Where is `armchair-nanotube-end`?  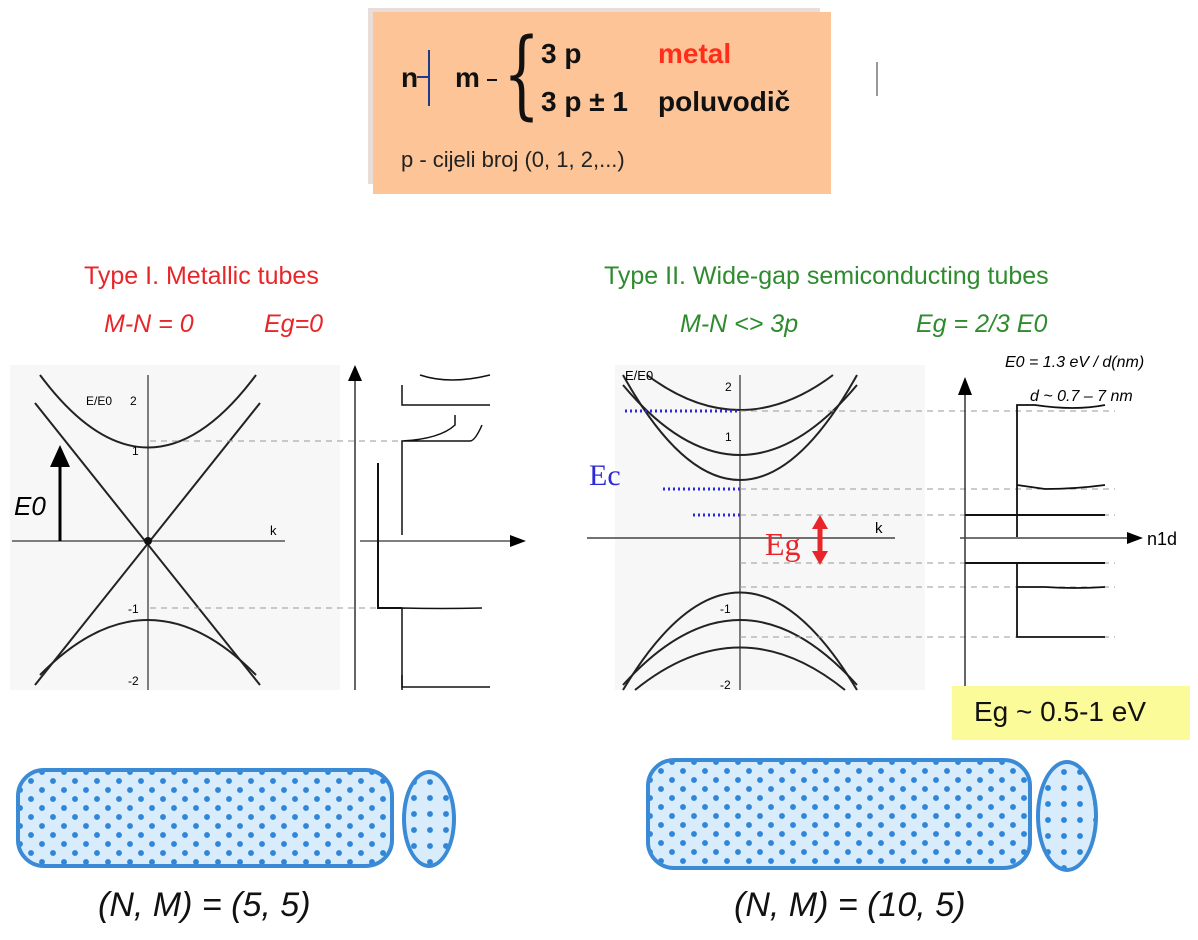
armchair-nanotube-end is located at coordinates (429, 819).